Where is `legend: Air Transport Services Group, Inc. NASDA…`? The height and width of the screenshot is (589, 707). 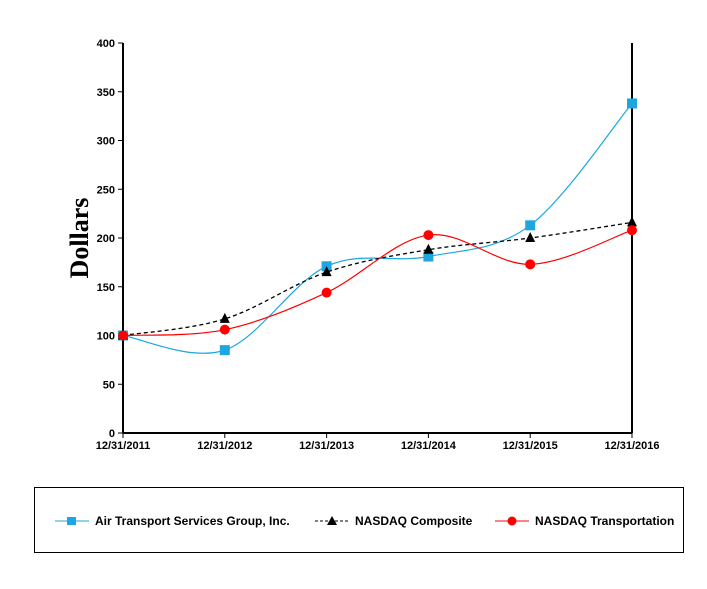 legend: Air Transport Services Group, Inc. NASDA… is located at coordinates (359, 520).